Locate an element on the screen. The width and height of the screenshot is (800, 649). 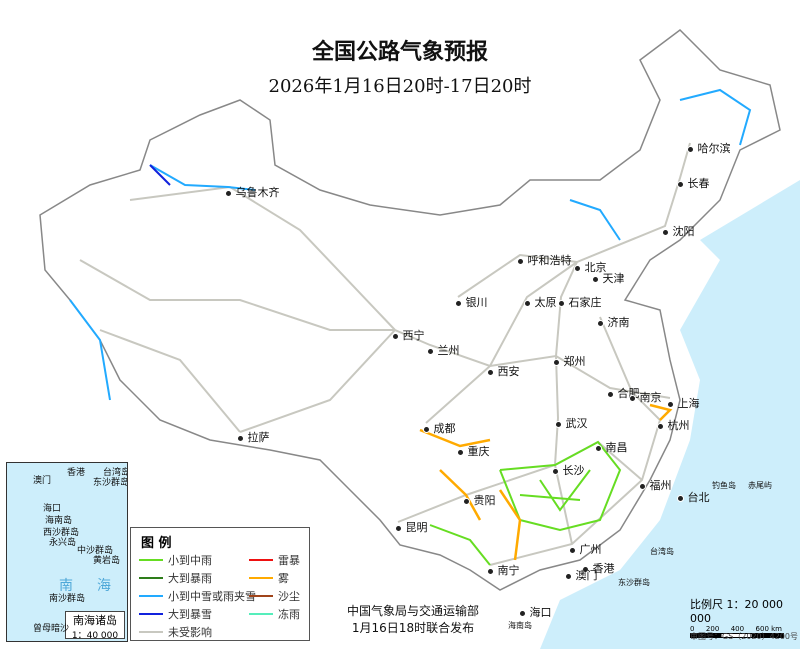
inset-label: 澳门 is located at coordinates (42, 481).